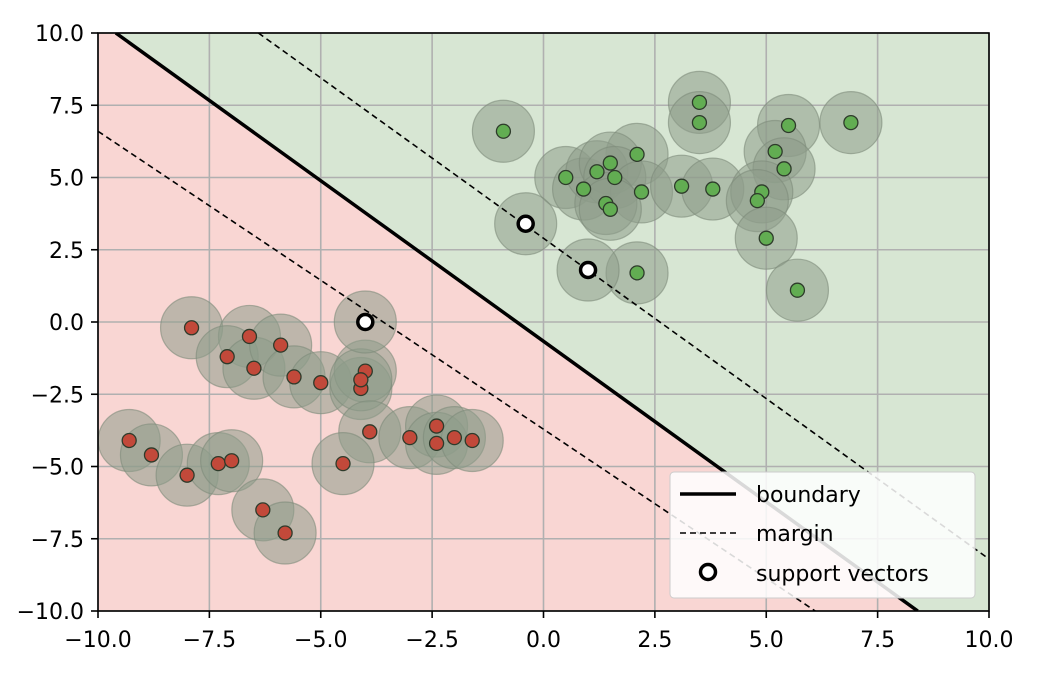  I want to click on y-tick-label: −10.0, so click(50, 612).